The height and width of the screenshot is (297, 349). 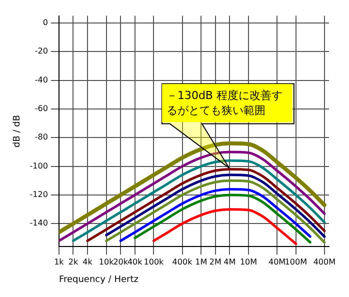 I want to click on y-tick-label: -60, so click(x=41, y=109).